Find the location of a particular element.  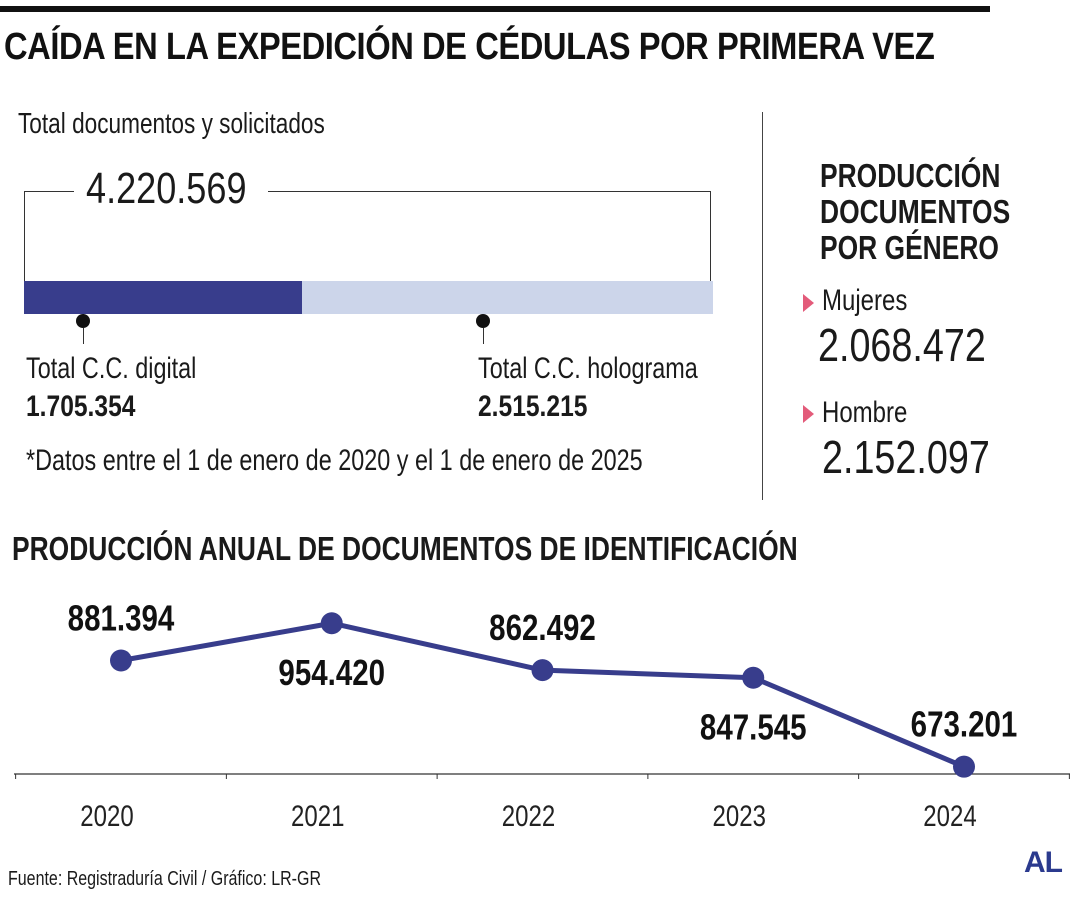

women-label: Mujeres is located at coordinates (865, 300).